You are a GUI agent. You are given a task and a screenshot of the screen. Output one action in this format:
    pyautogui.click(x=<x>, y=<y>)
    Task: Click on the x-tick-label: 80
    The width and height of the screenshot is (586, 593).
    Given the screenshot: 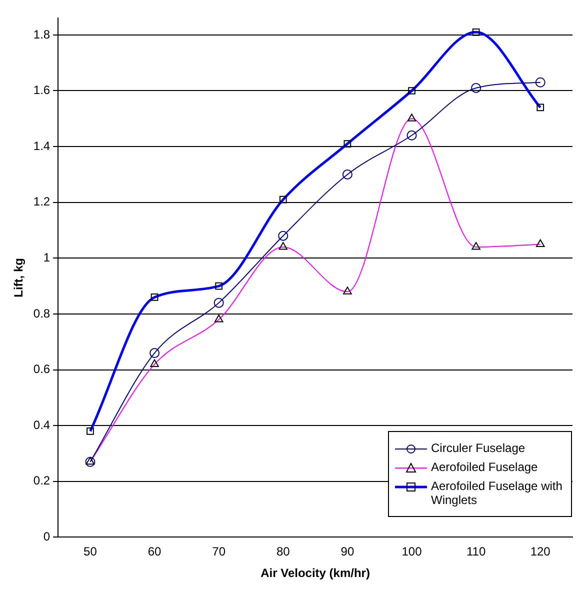 What is the action you would take?
    pyautogui.click(x=283, y=551)
    